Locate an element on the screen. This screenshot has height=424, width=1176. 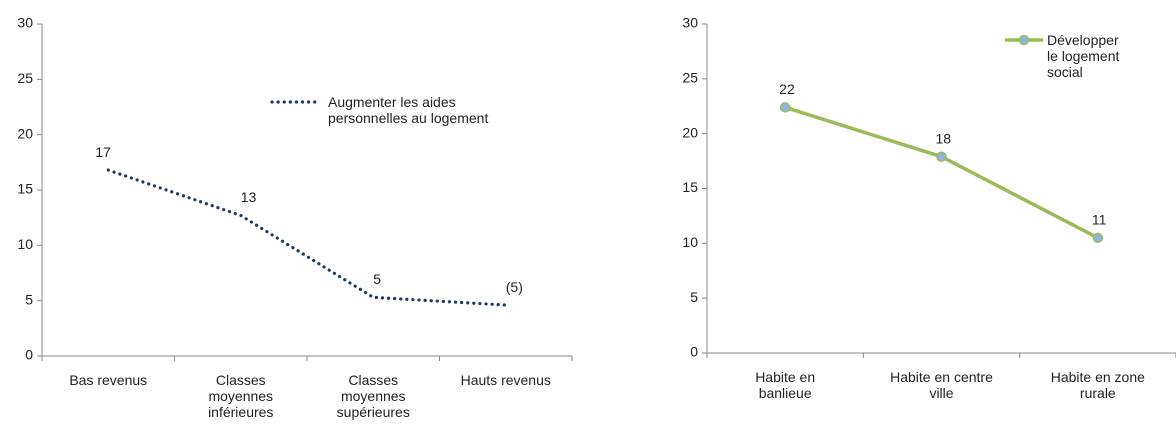
data-label: 17 is located at coordinates (103, 152).